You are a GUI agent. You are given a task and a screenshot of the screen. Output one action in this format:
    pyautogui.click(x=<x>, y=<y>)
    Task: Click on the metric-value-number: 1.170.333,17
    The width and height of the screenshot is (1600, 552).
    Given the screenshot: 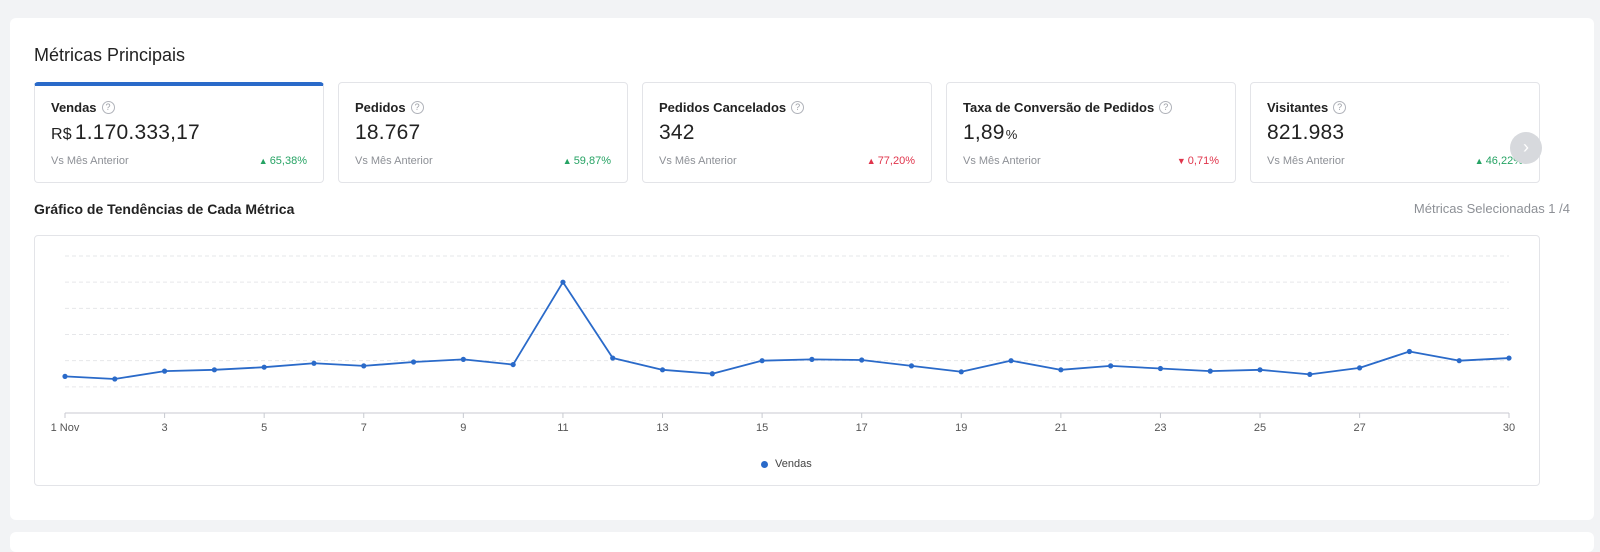 What is the action you would take?
    pyautogui.click(x=137, y=132)
    